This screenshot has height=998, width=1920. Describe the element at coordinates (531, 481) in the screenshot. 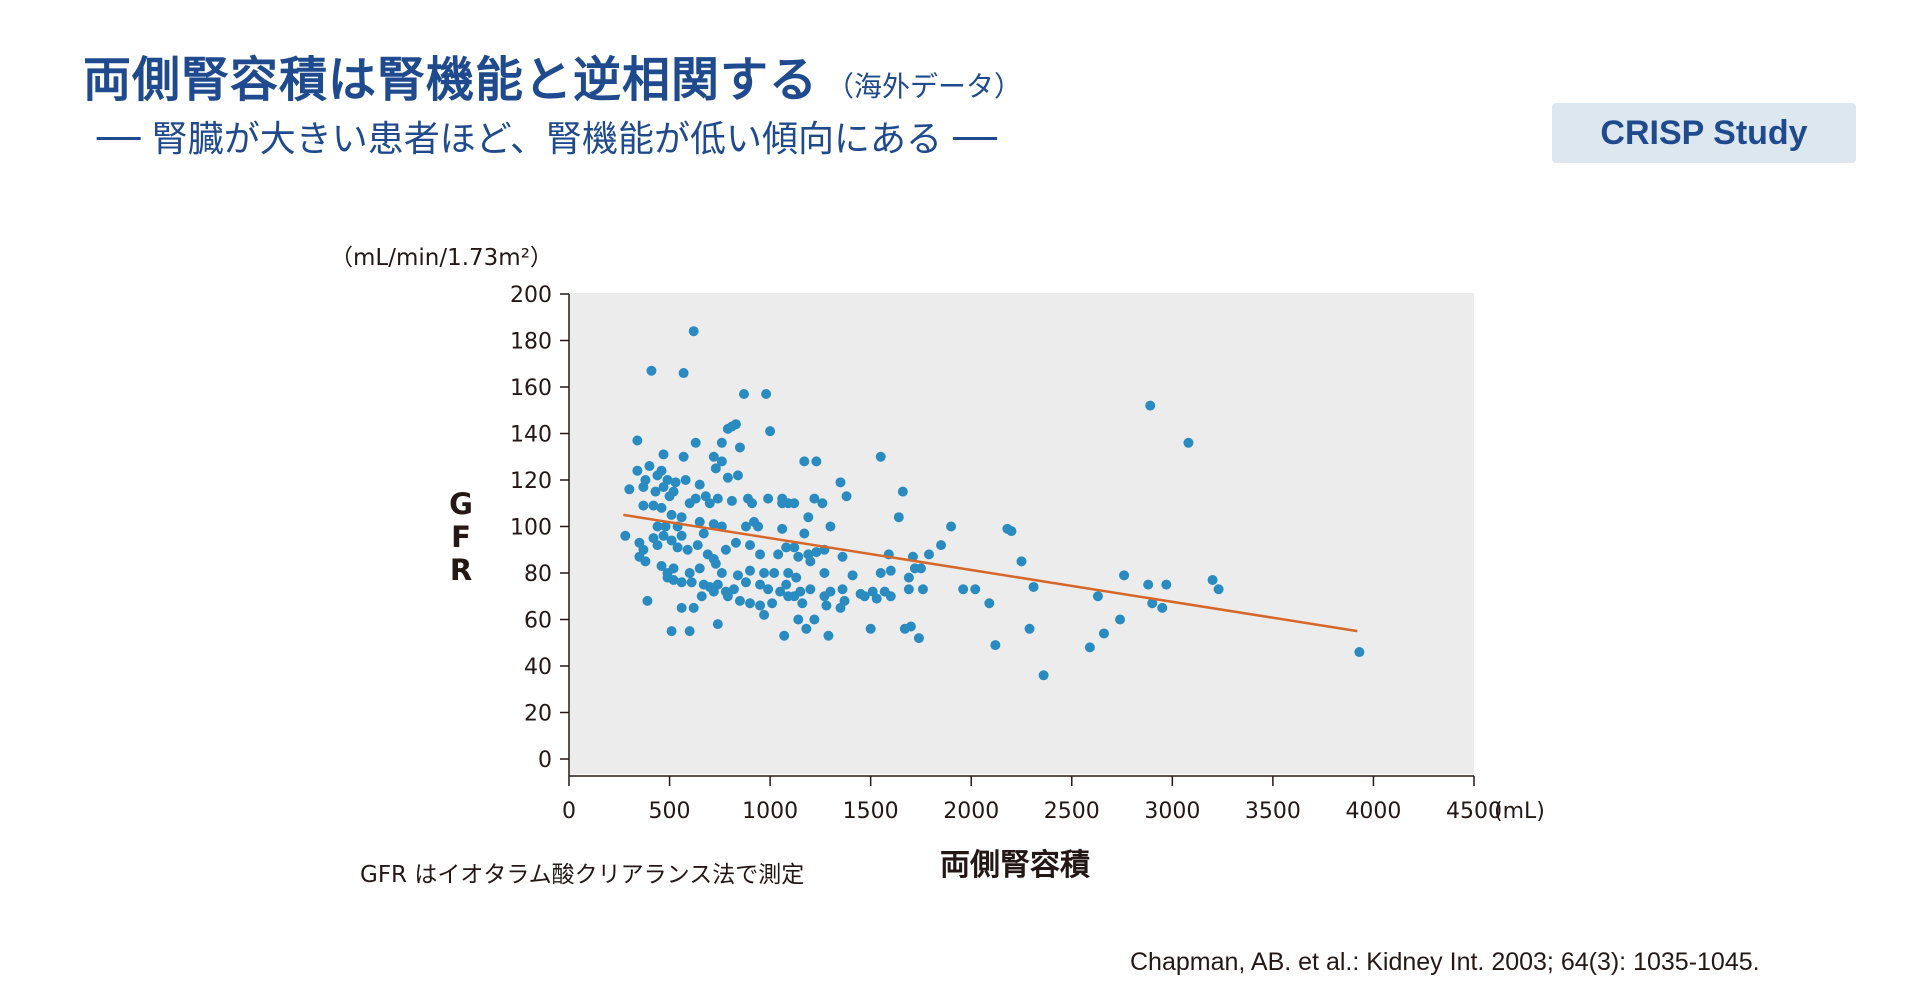

I see `y-tick-label: 120` at that location.